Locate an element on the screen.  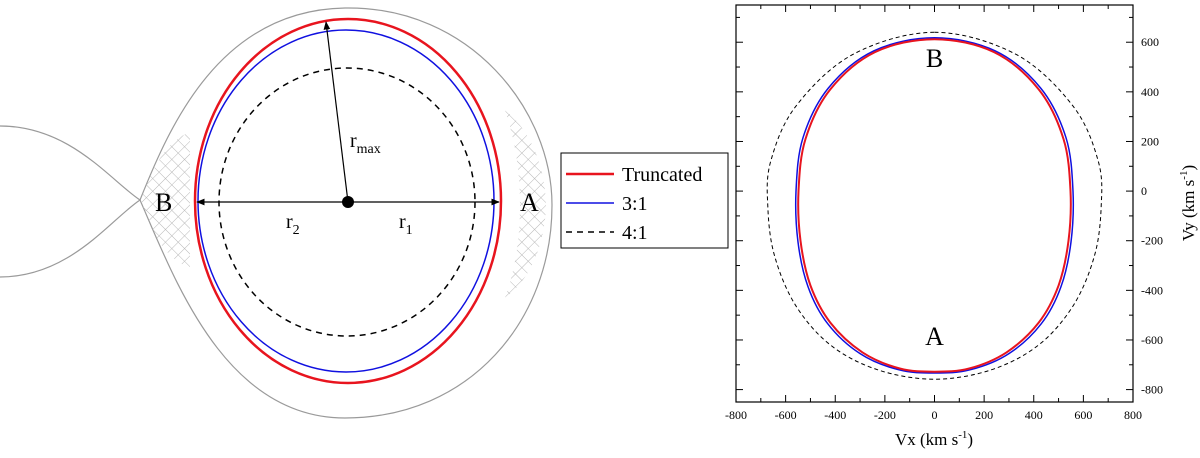
x-tick-label: 0 is located at coordinates (935, 415).